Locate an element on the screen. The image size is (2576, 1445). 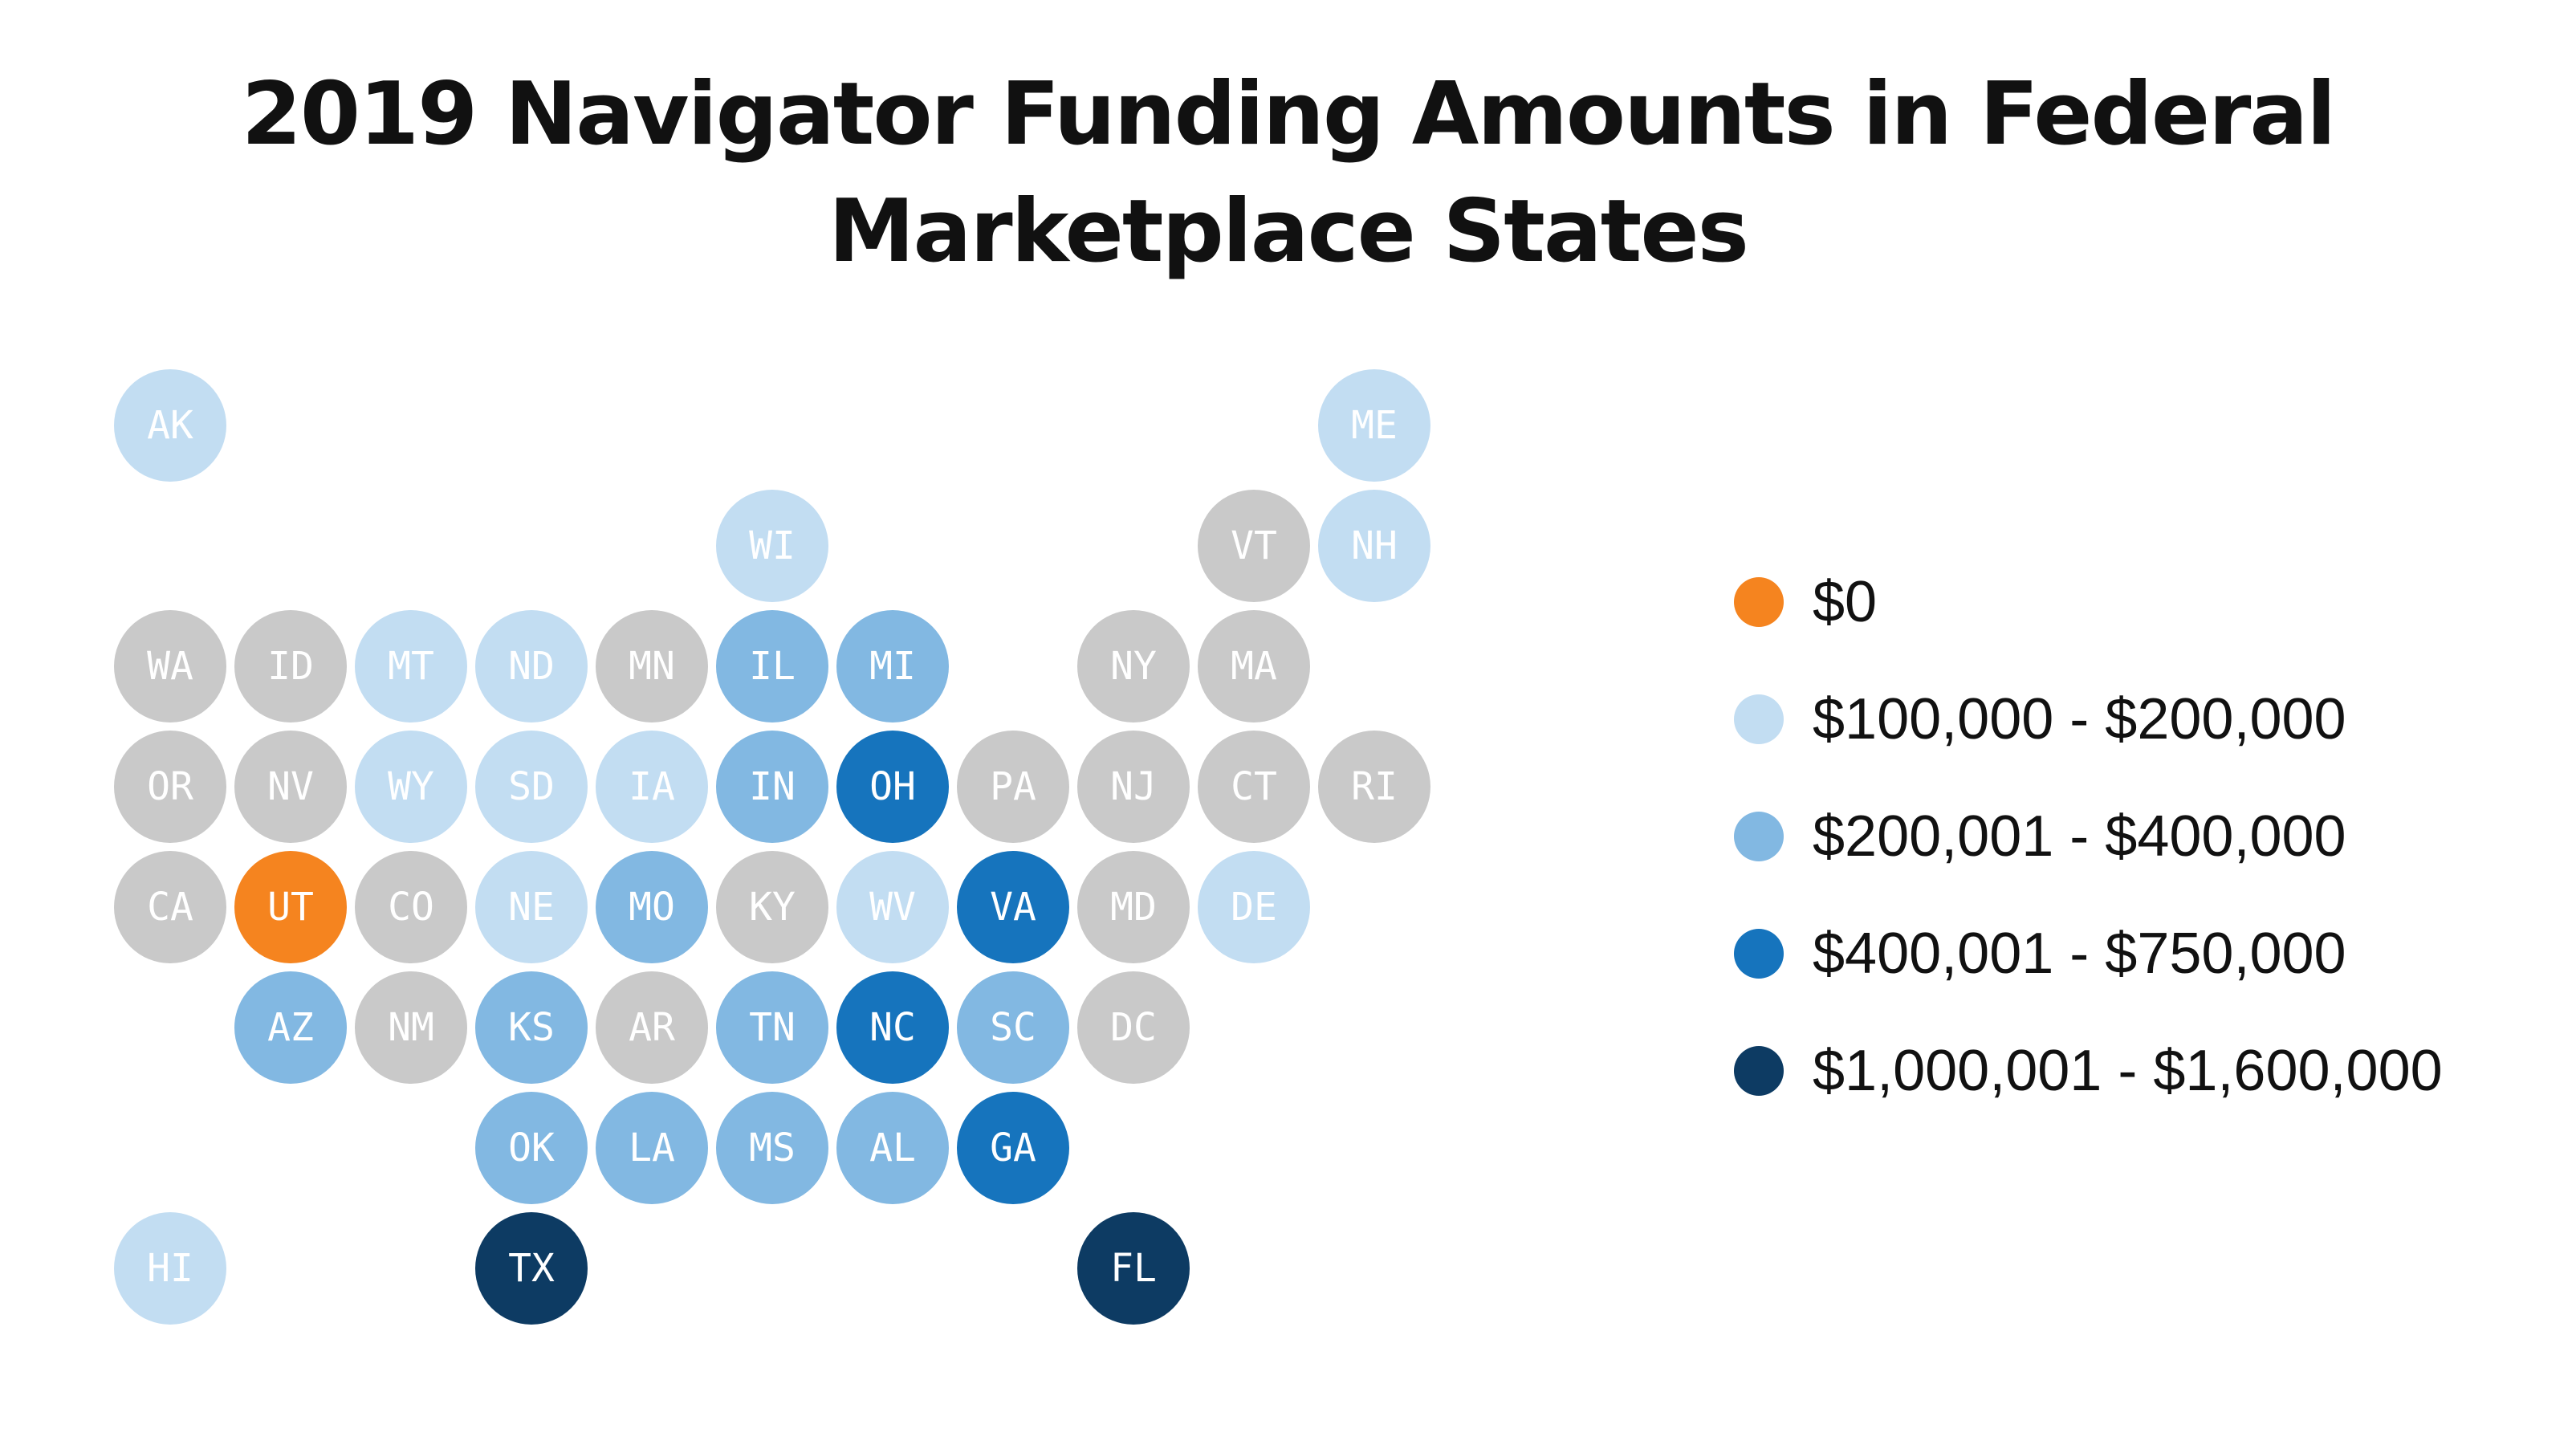
state-tile-ny: NY is located at coordinates (1133, 666).